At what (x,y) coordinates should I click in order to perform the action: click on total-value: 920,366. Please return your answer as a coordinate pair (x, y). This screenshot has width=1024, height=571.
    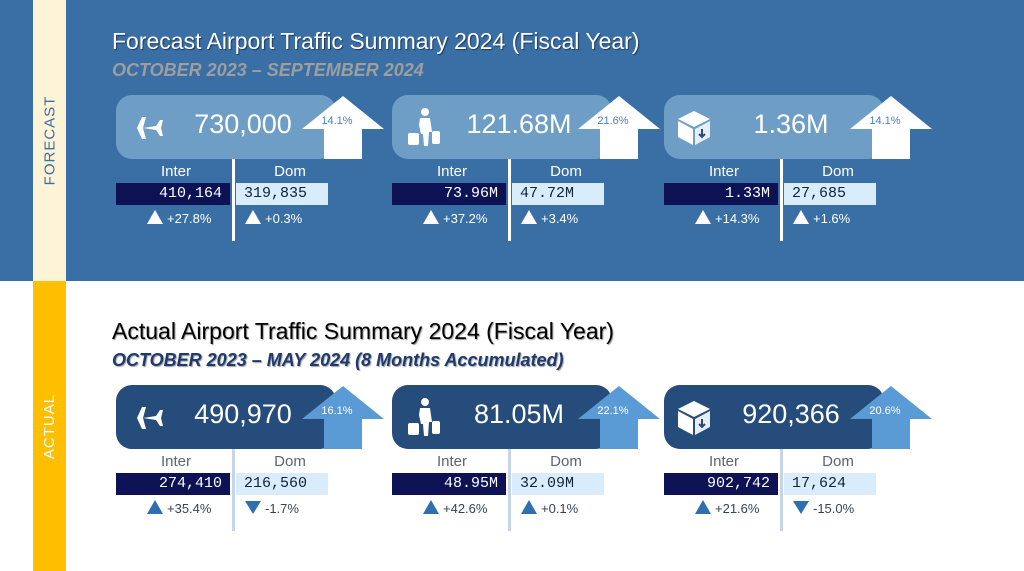
    Looking at the image, I should click on (791, 414).